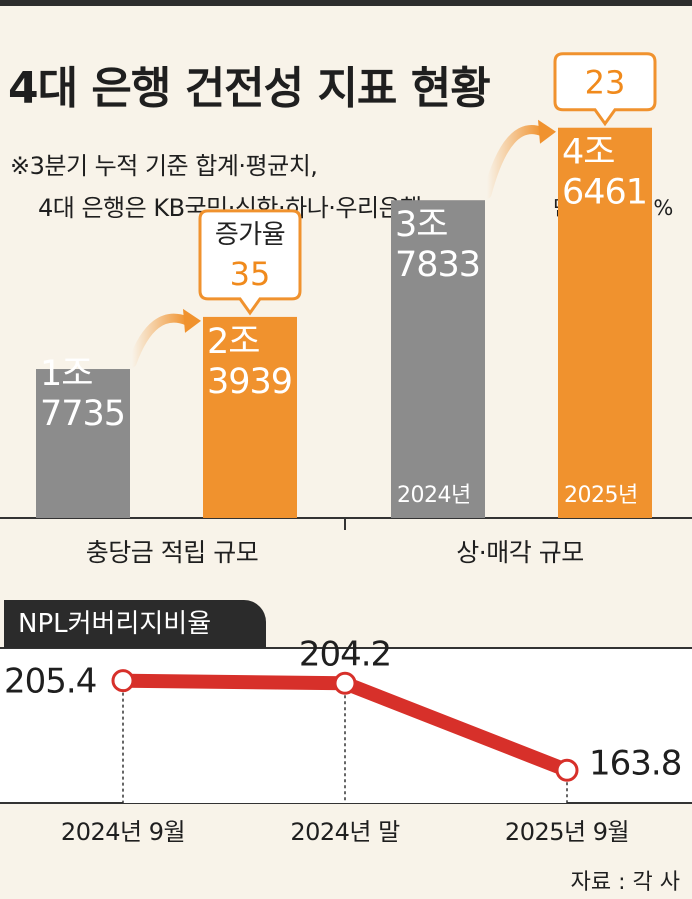 The height and width of the screenshot is (899, 692). What do you see at coordinates (345, 741) in the screenshot?
I see `npl-area` at bounding box center [345, 741].